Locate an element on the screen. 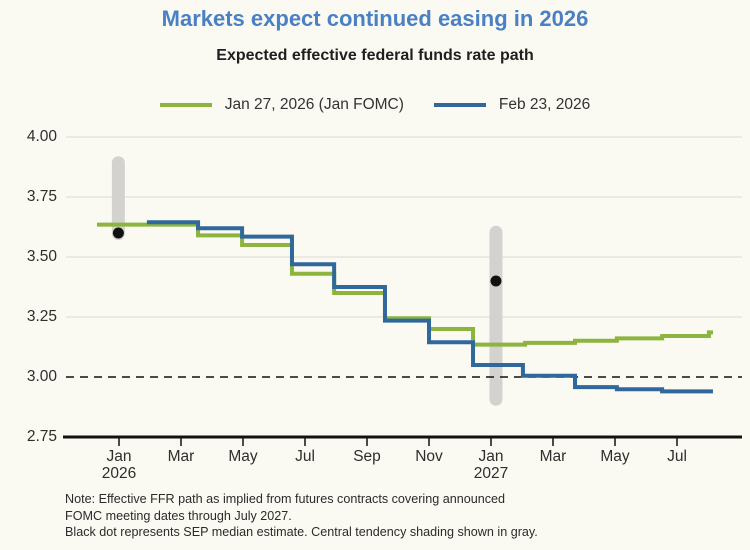 This screenshot has width=750, height=550. chart-legend: Jan 27, 2026 (Jan FOMC) Feb 23, 2026 is located at coordinates (375, 105).